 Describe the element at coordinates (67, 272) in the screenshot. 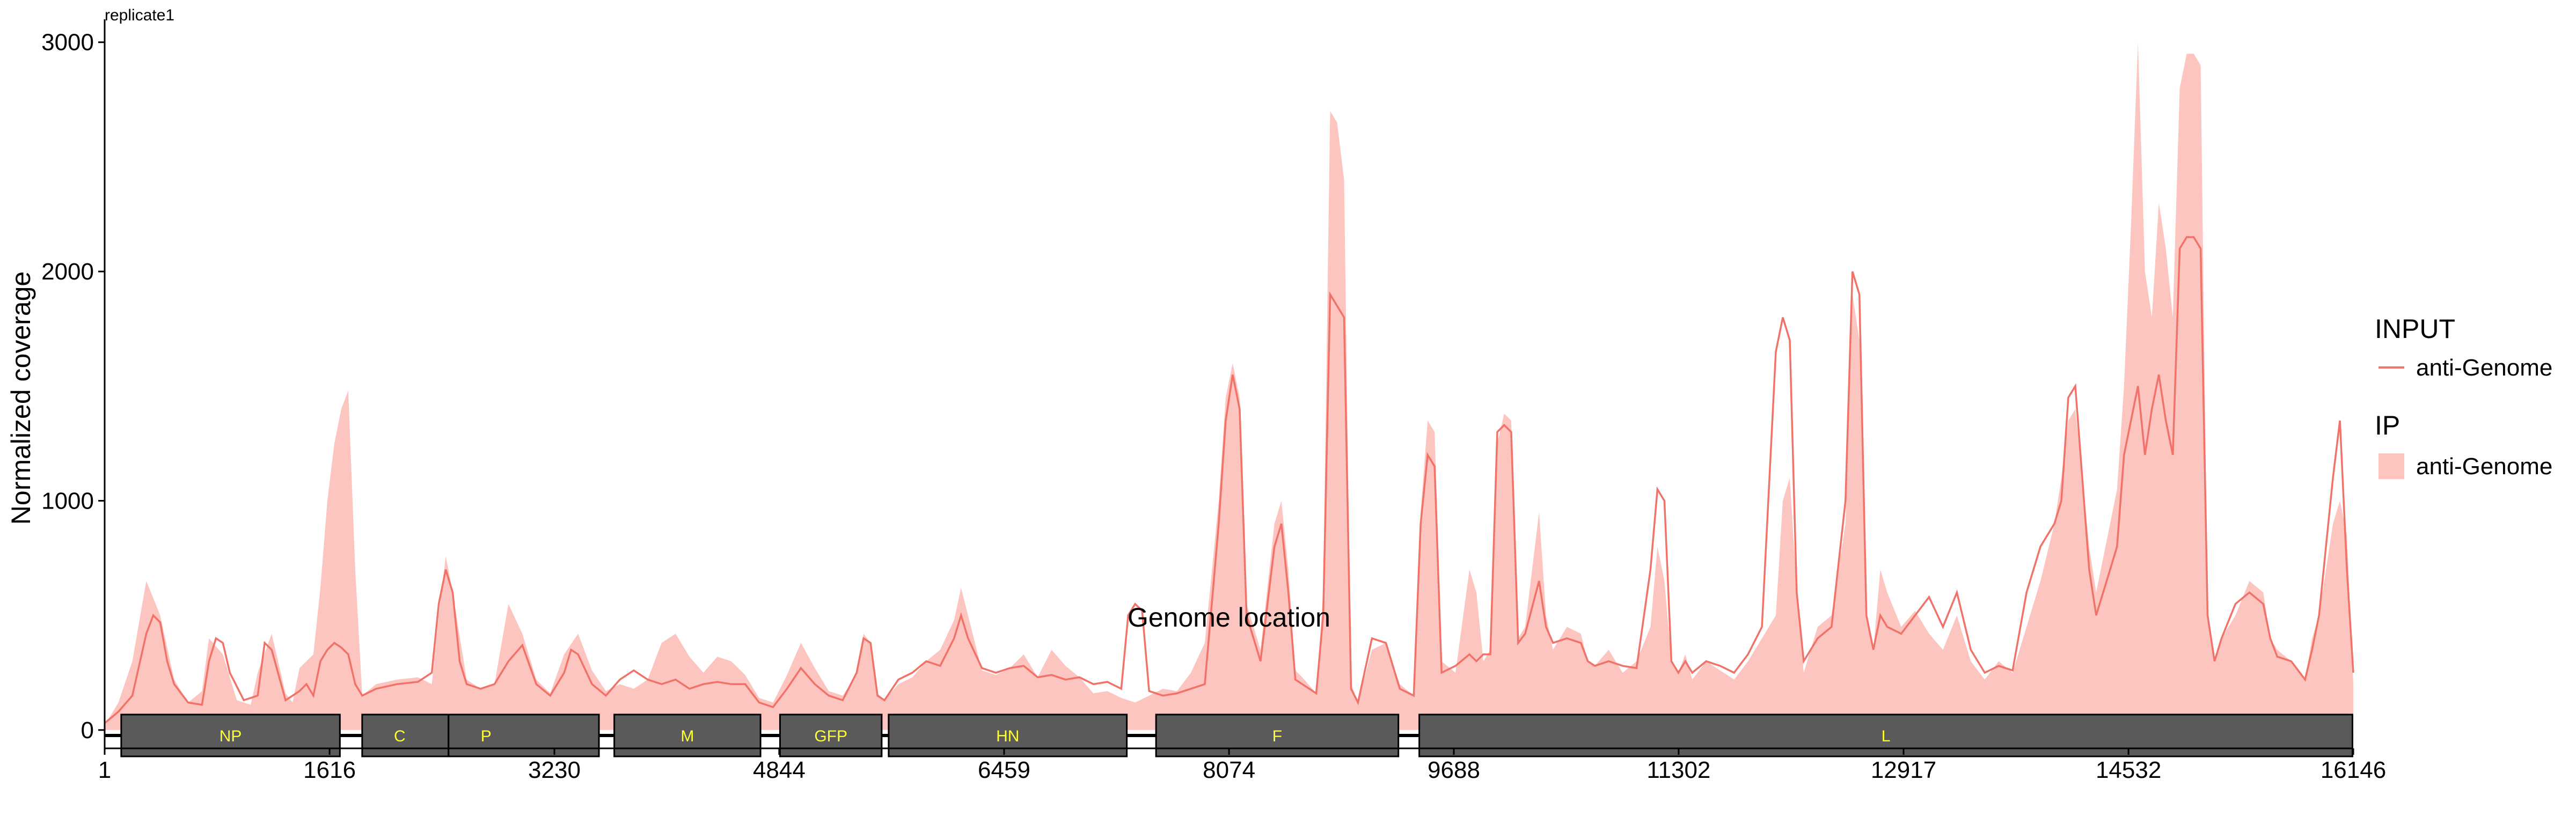

I see `y-tick-label: 2000` at that location.